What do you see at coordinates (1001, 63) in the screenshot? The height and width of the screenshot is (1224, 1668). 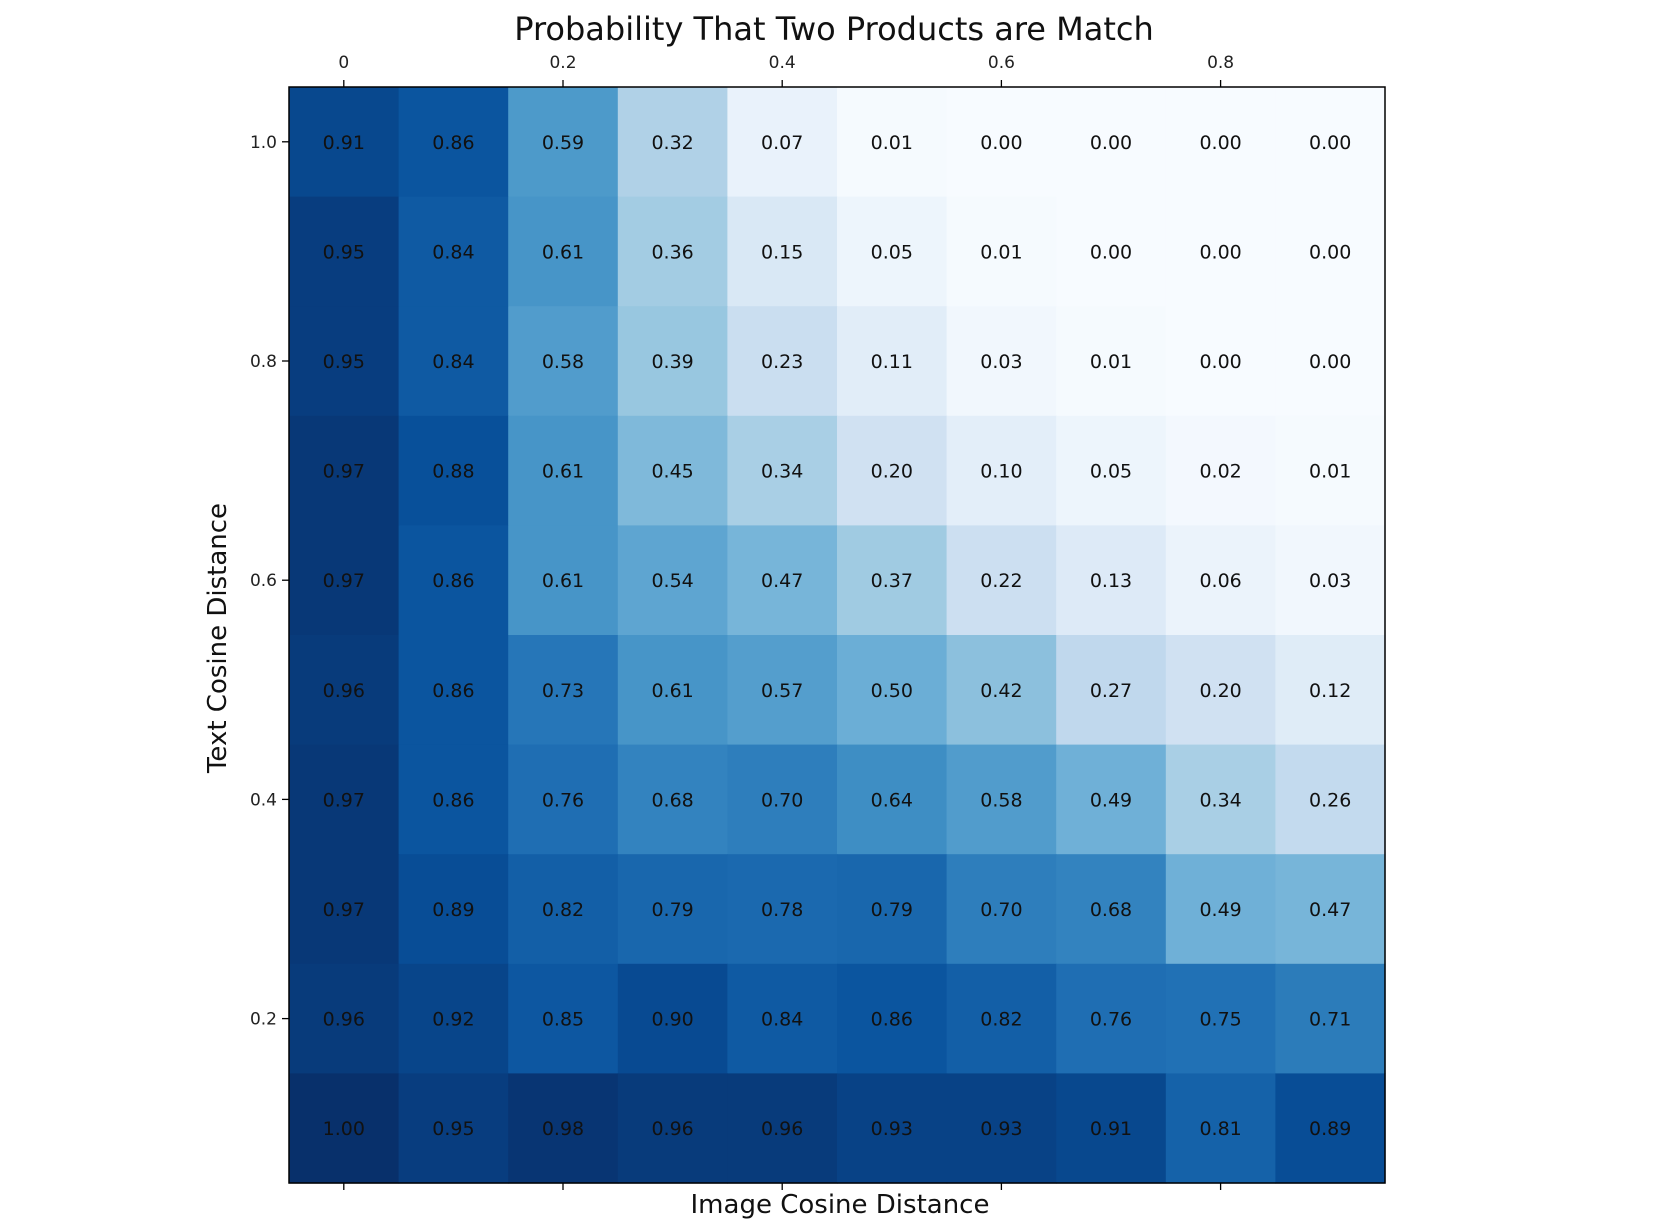 I see `x-tick-label: 0.6` at bounding box center [1001, 63].